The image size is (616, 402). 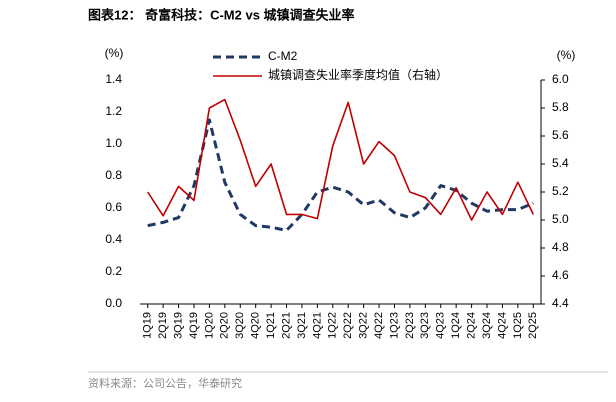 I want to click on x-tick-label: 2Q23, so click(x=410, y=325).